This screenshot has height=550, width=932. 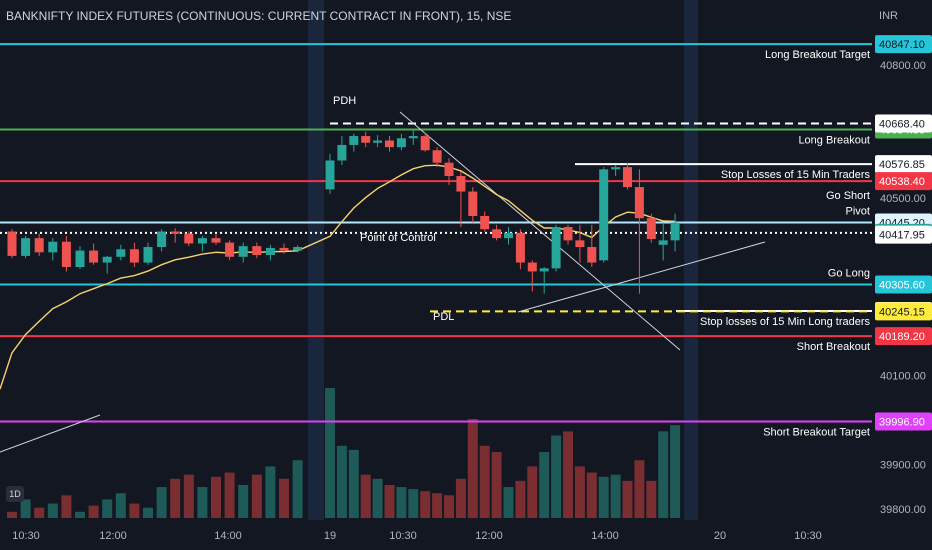 I want to click on price-tag-label: 39996.90, so click(x=902, y=423).